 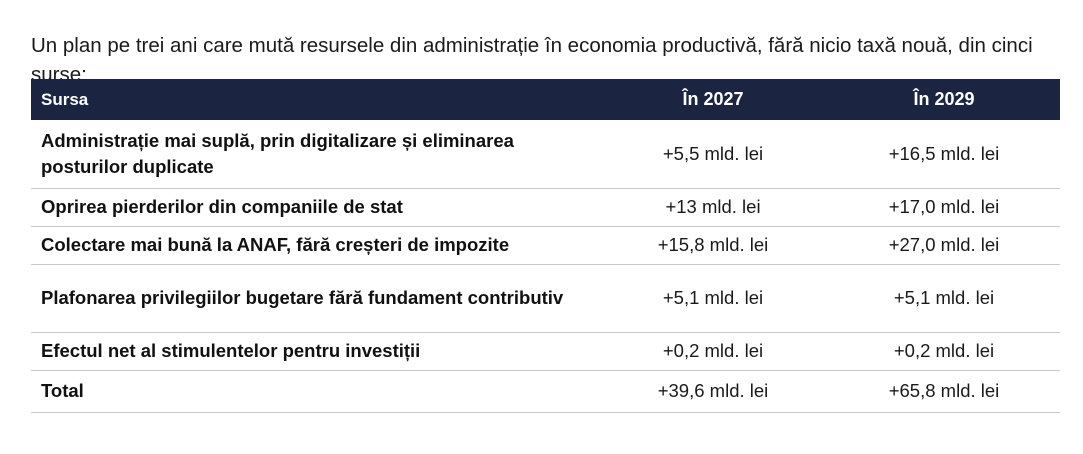 I want to click on value-2027: +15,8 mld. lei, so click(x=713, y=245).